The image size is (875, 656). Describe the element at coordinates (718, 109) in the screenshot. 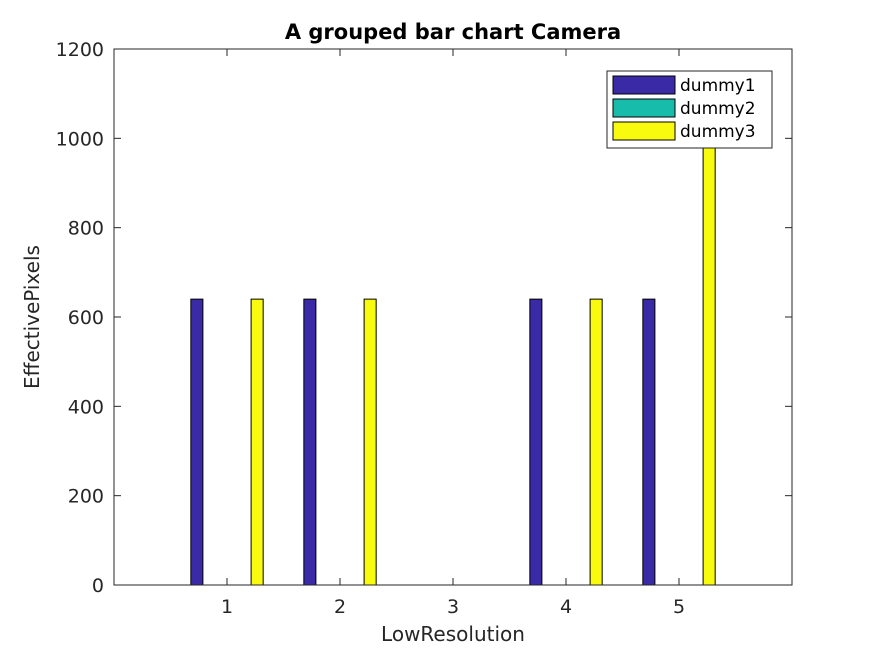

I see `legend-label-dummy2: dummy2` at that location.